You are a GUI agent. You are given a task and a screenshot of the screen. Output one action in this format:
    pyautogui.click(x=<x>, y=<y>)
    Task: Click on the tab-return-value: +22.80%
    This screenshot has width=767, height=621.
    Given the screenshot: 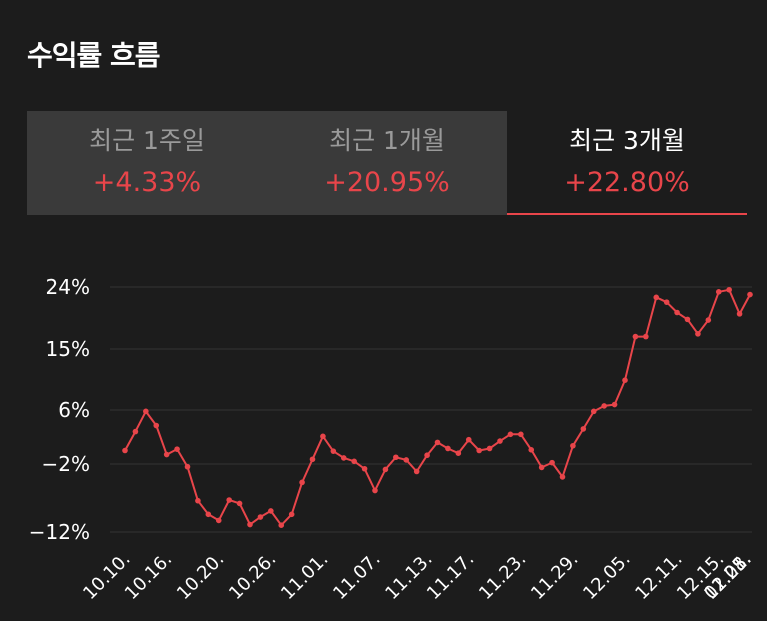 What is the action you would take?
    pyautogui.click(x=627, y=182)
    